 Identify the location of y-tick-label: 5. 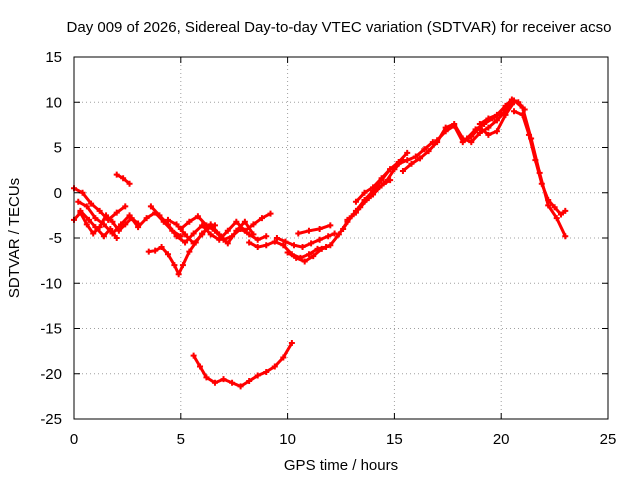
(58, 148).